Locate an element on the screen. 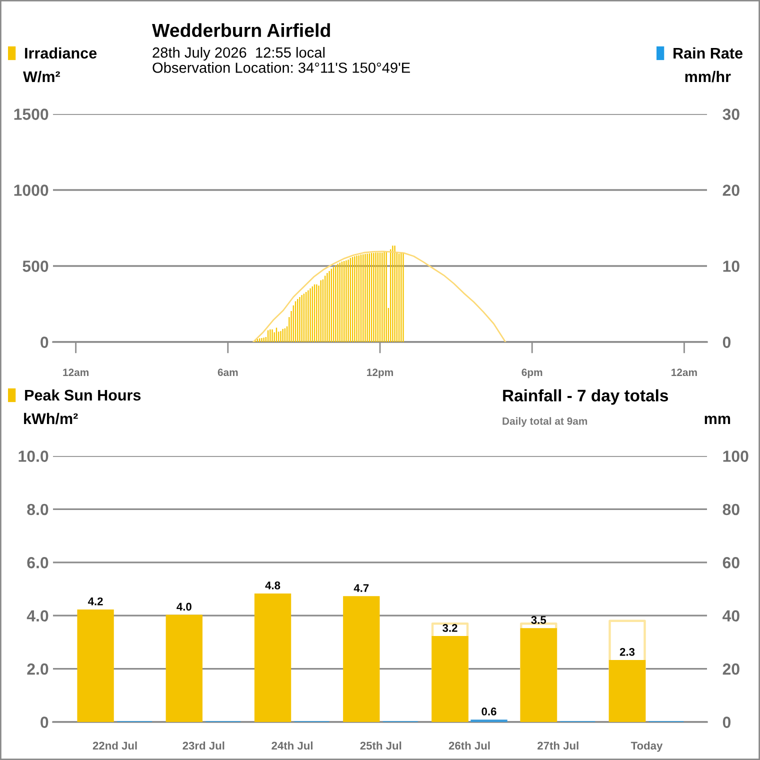 This screenshot has height=760, width=760. line-series is located at coordinates (379, 296).